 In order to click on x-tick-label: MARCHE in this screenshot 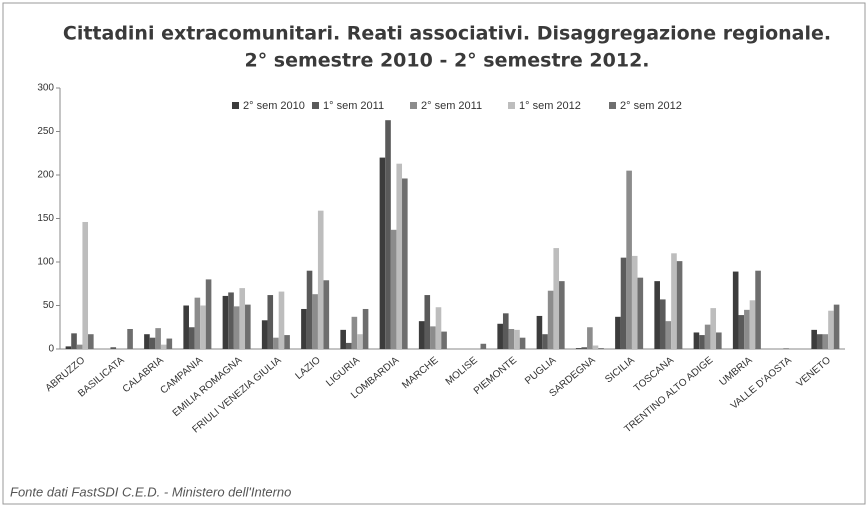, I will do `click(420, 373)`.